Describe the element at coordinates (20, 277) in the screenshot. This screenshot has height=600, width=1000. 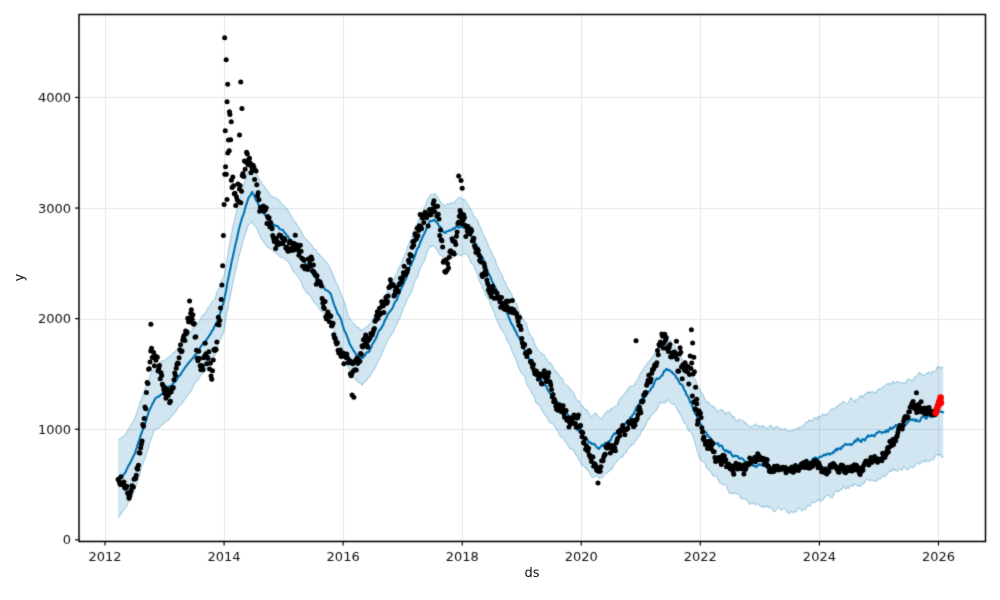
I see `y-axis-label: y` at that location.